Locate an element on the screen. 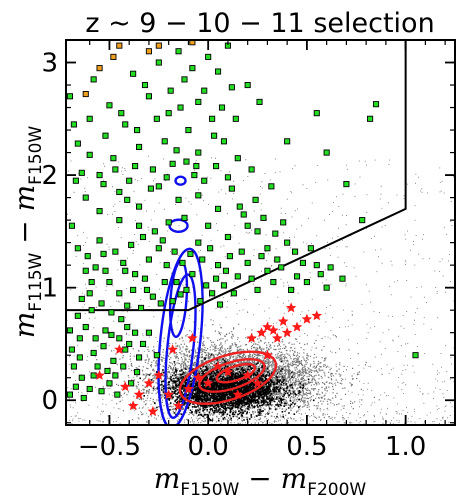  blue-contour-top is located at coordinates (180, 180).